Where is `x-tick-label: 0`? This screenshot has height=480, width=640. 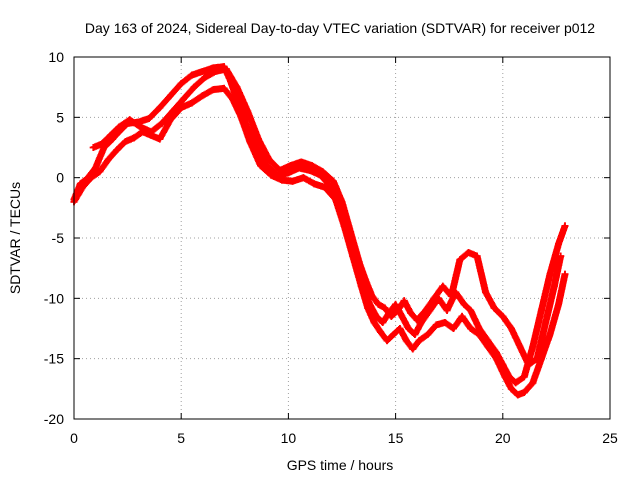
x-tick-label: 0 is located at coordinates (74, 438).